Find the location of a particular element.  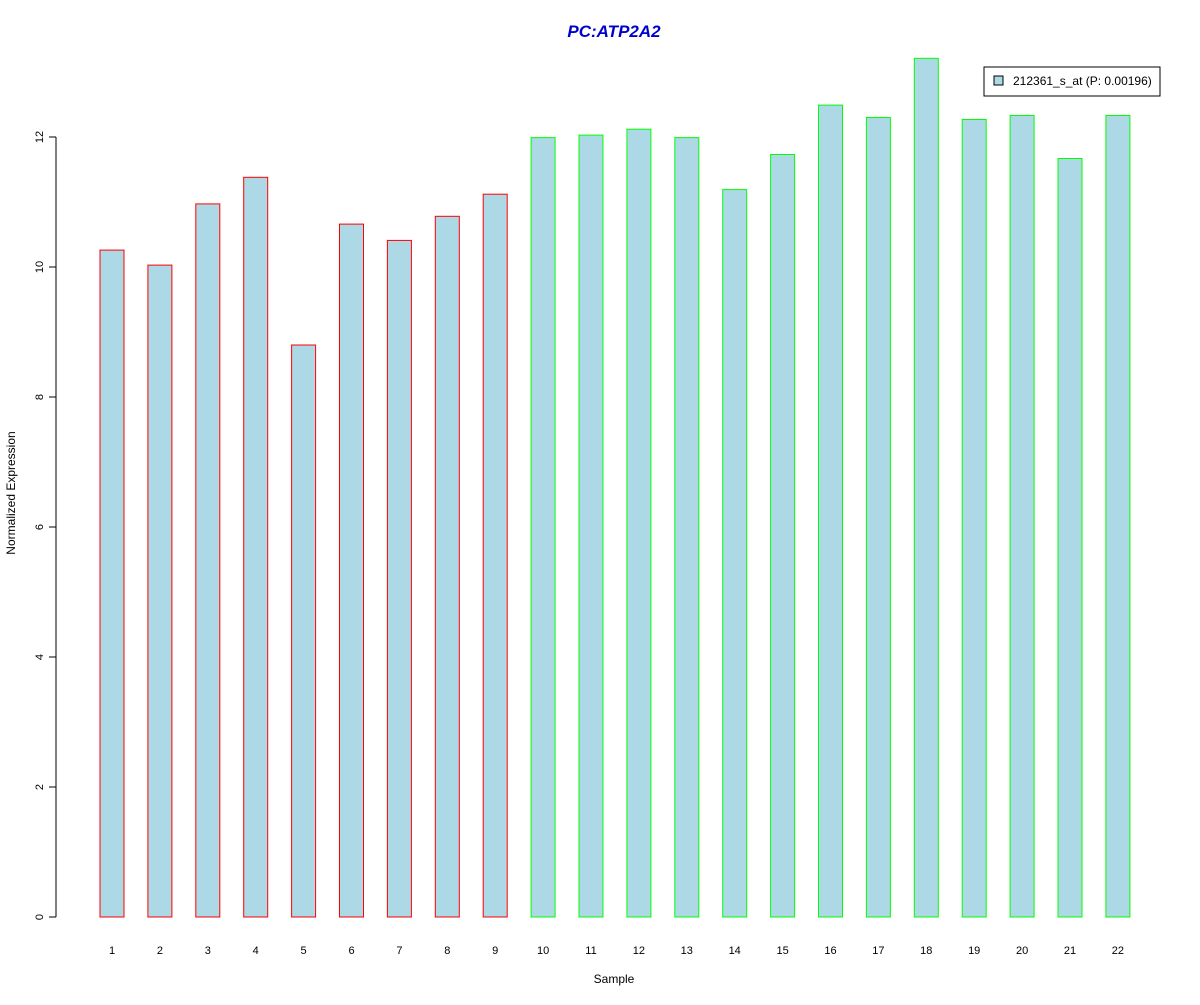

chart-title: PC:ATP2A2 is located at coordinates (614, 31).